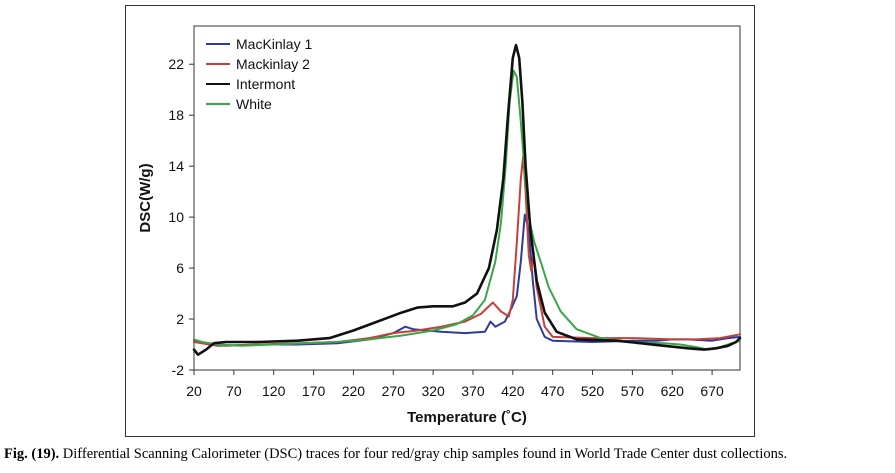  Describe the element at coordinates (180, 319) in the screenshot. I see `y-tick-label: 2` at that location.